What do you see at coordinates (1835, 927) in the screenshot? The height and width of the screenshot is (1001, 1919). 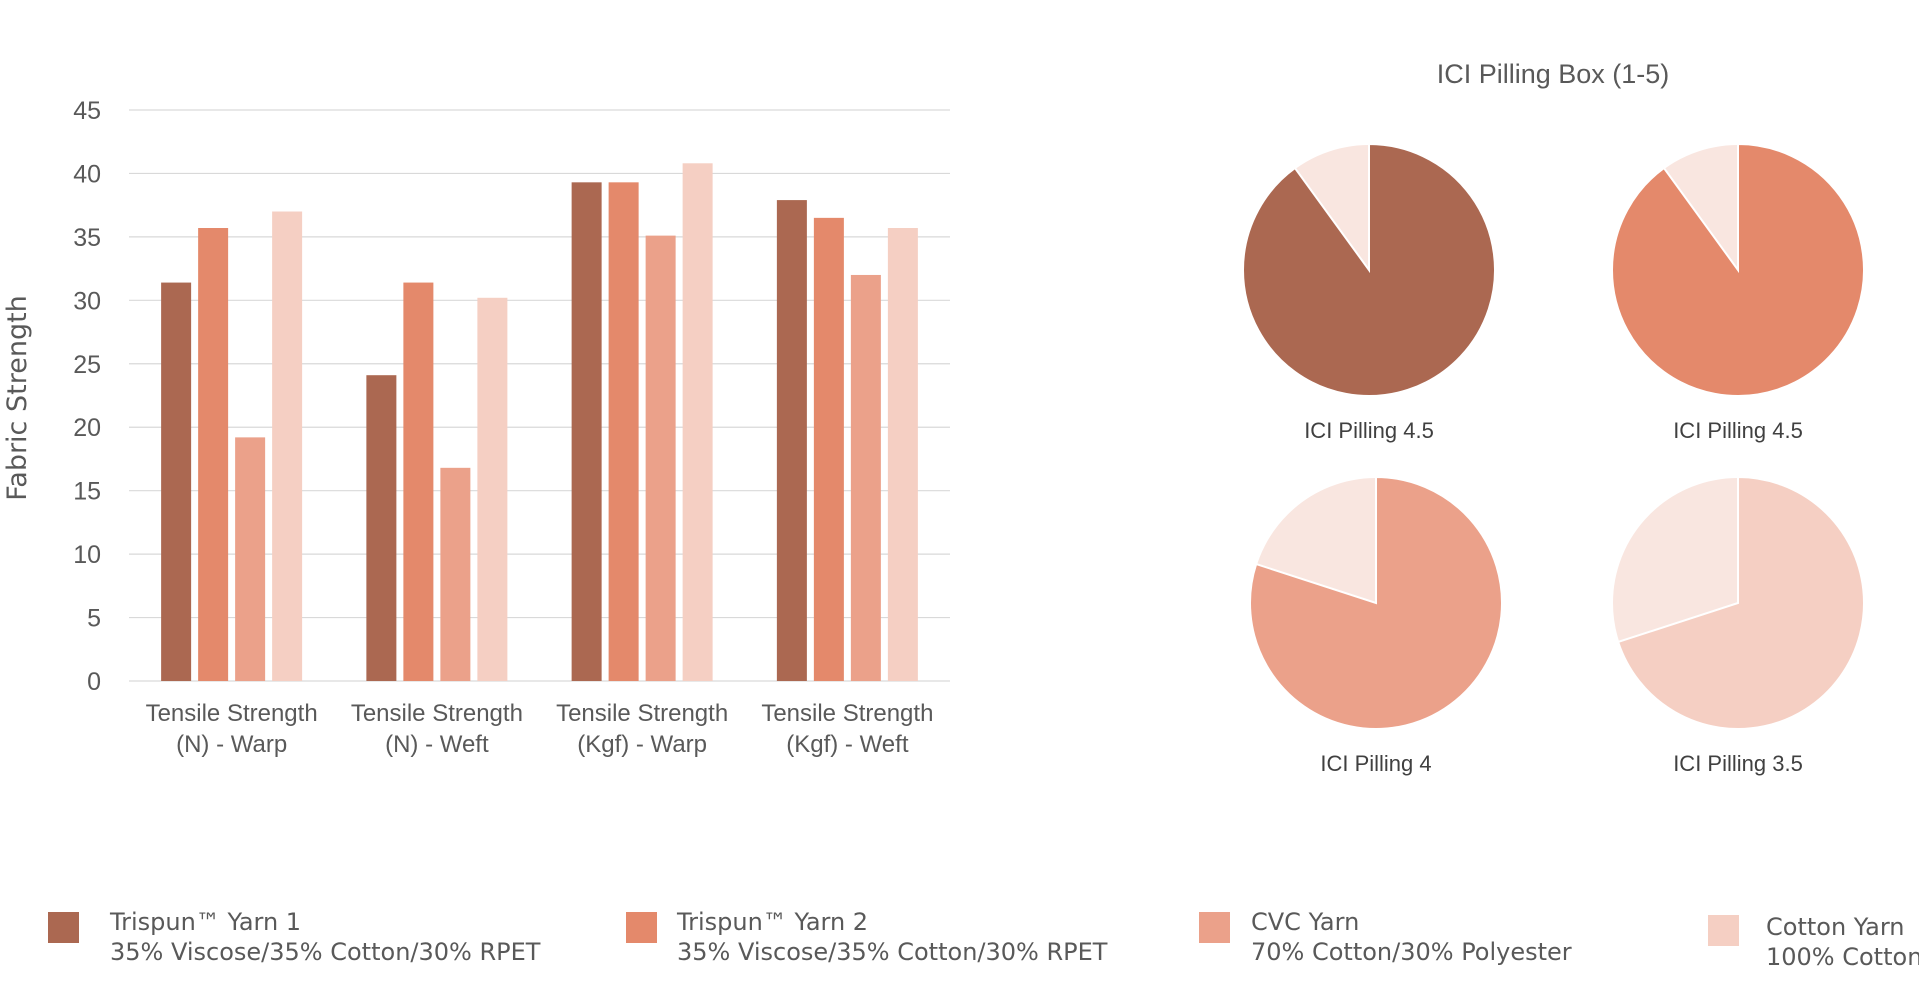 I see `legend-name: Cotton Yarn` at bounding box center [1835, 927].